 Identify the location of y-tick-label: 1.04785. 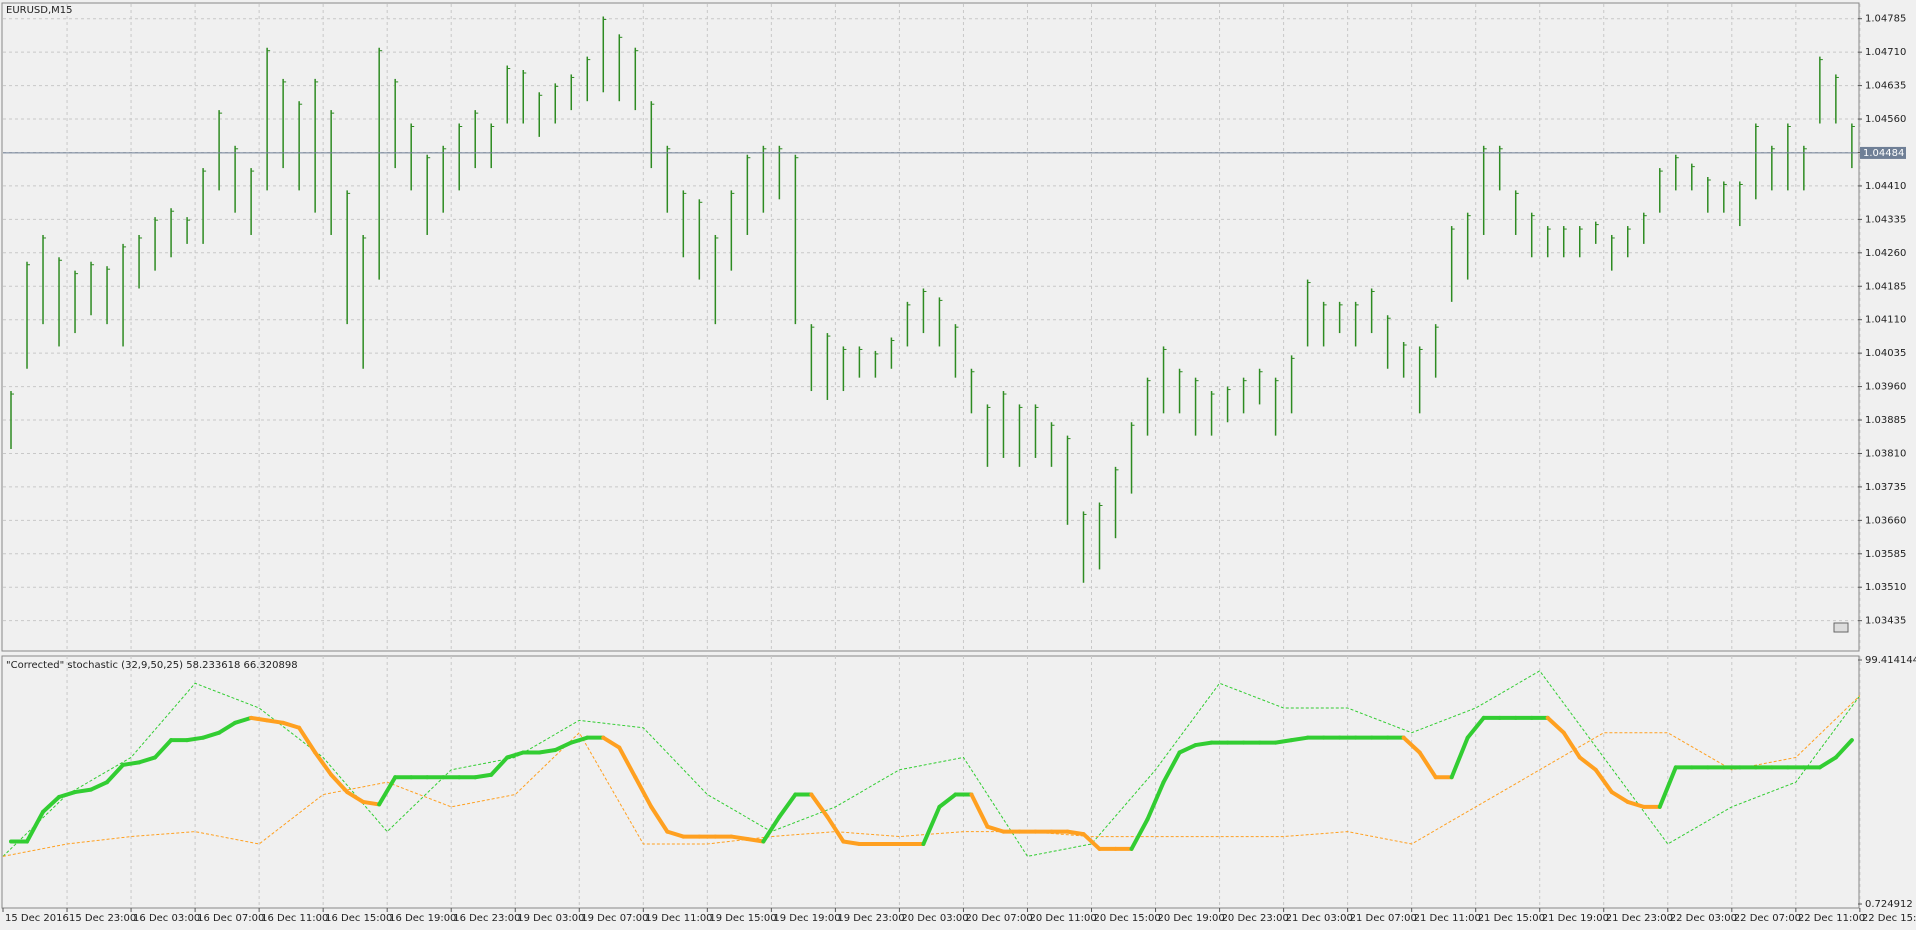
(1885, 19).